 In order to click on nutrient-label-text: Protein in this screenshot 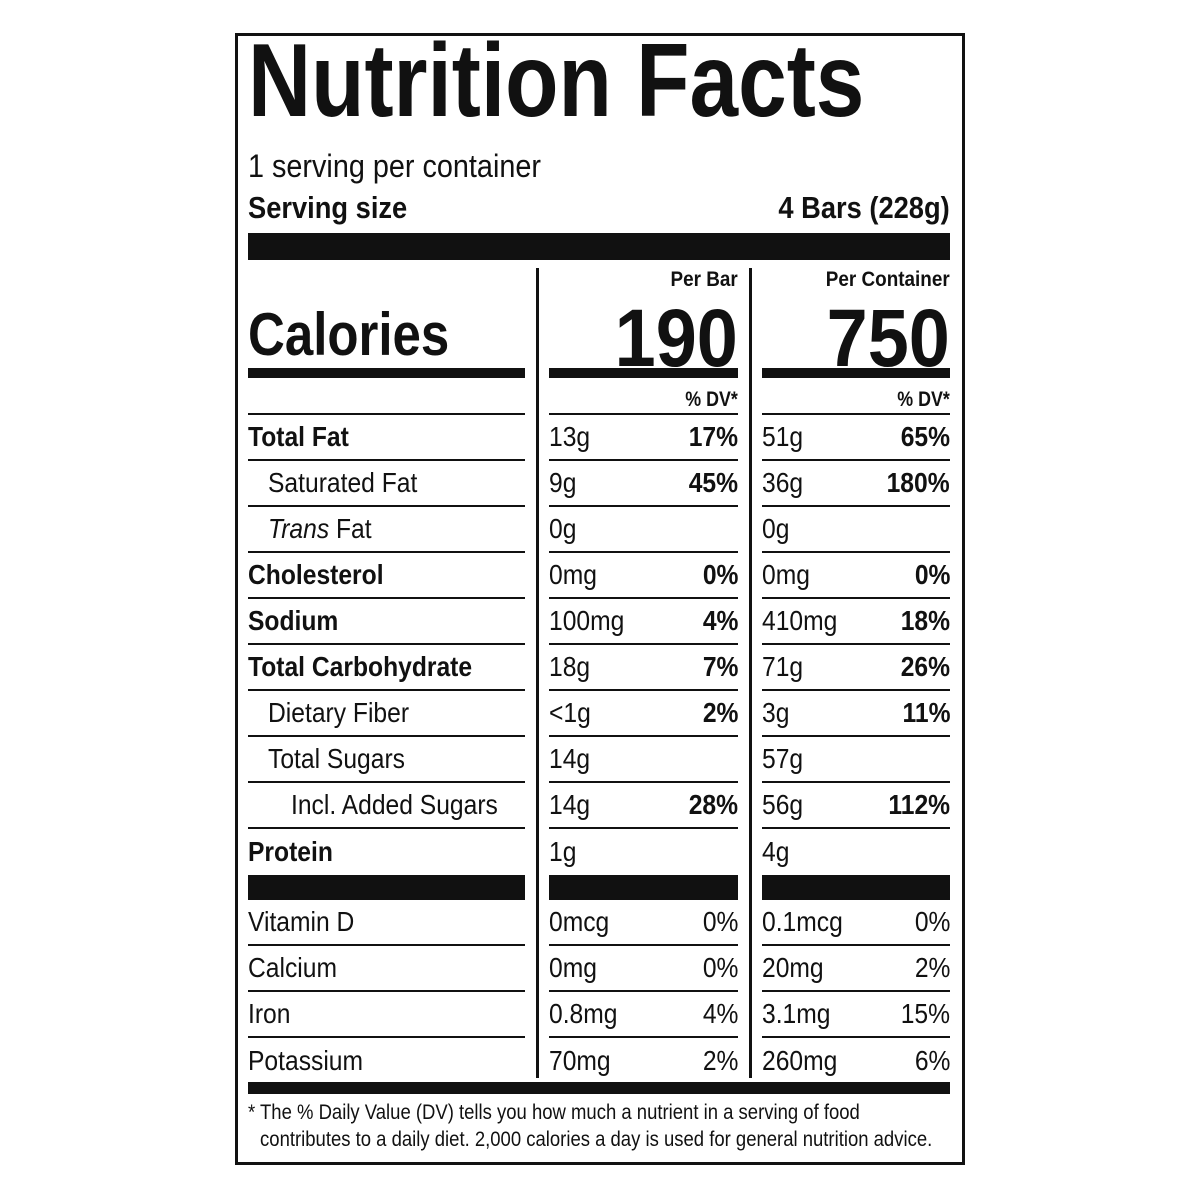, I will do `click(290, 851)`.